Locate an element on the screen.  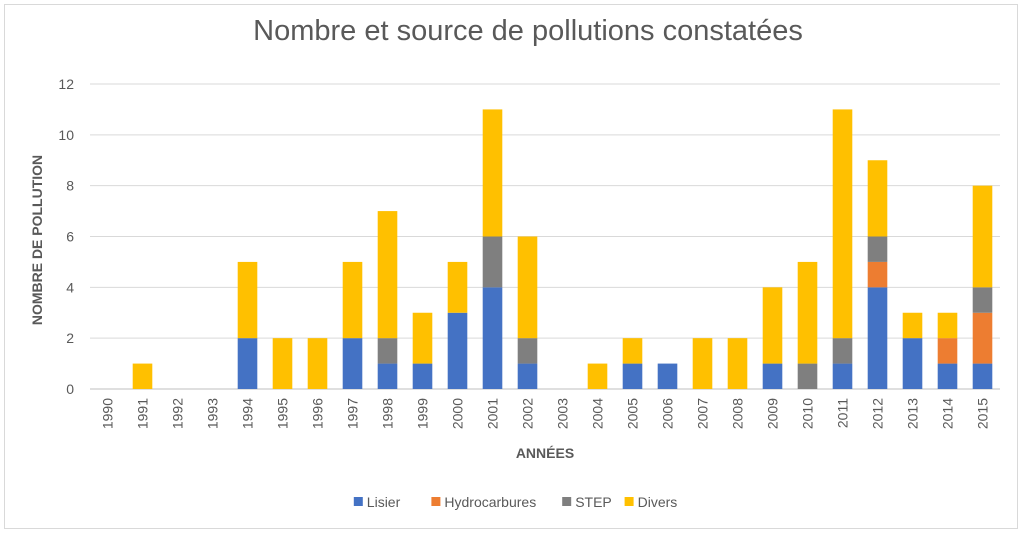
x-tick-label: 1990 is located at coordinates (108, 413).